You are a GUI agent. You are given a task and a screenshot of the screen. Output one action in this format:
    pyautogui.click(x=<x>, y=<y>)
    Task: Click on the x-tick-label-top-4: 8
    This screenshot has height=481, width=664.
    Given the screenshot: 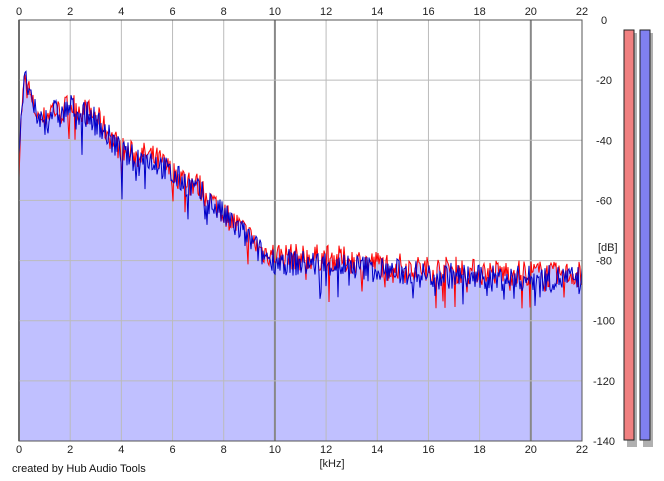 What is the action you would take?
    pyautogui.click(x=224, y=12)
    